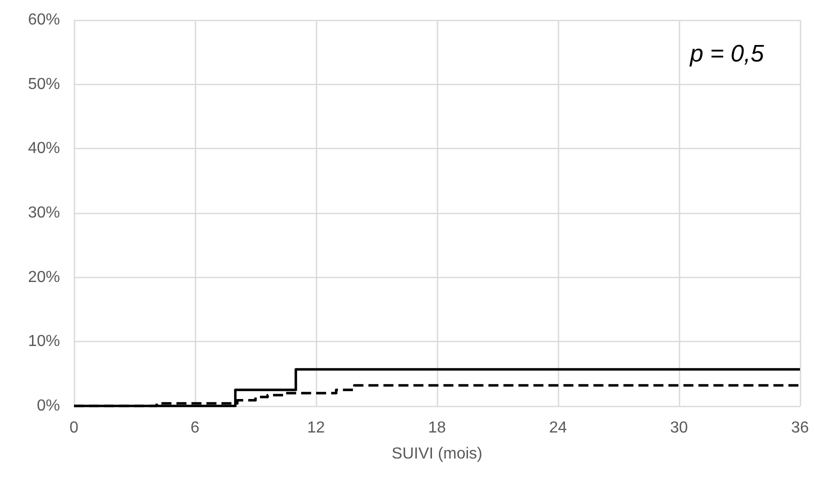  Describe the element at coordinates (558, 428) in the screenshot. I see `x-tick-label: 24` at that location.